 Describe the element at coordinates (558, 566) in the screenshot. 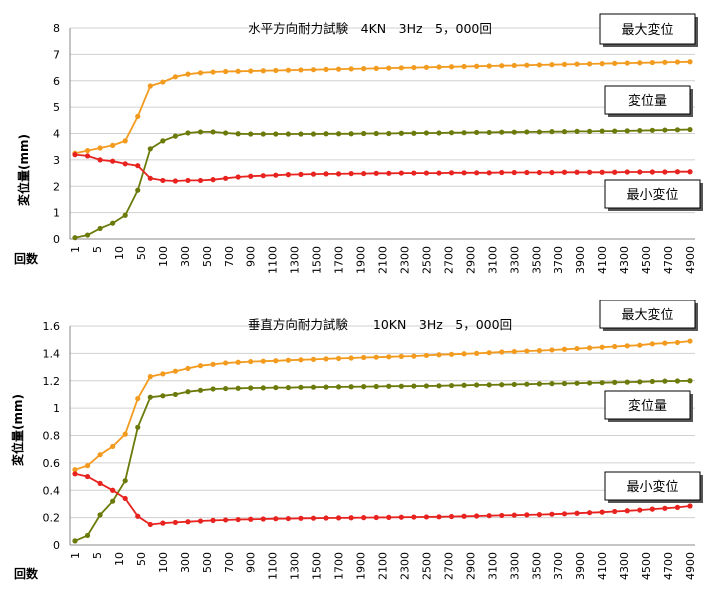

I see `x-tick-label: 3700` at that location.